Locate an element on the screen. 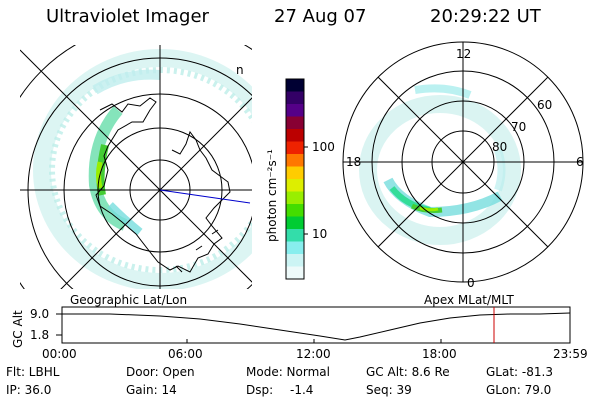 This screenshot has height=400, width=600. altitude-ylabel: GC Alt is located at coordinates (18, 329).